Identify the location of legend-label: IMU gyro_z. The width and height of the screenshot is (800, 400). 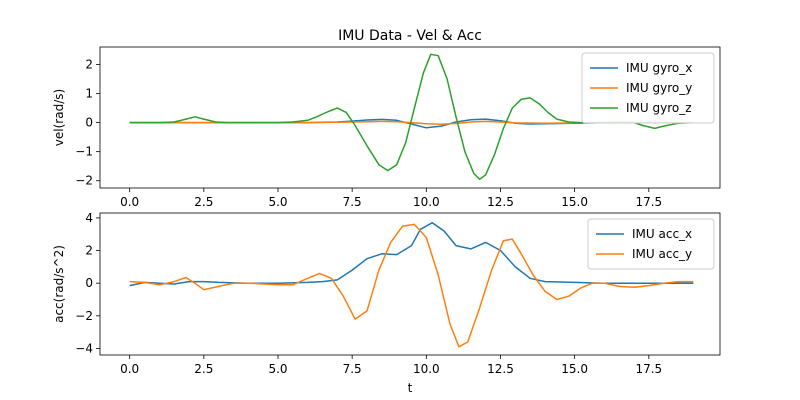
(659, 108).